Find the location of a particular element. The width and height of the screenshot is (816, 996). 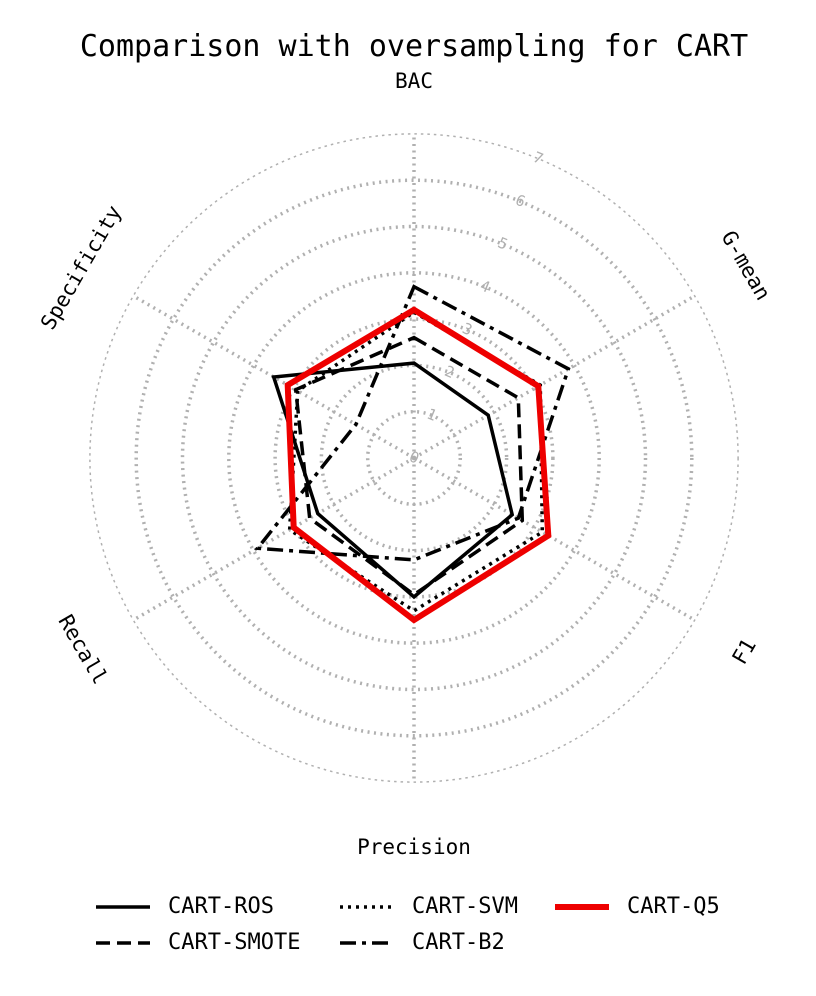

grid-circle is located at coordinates (414, 458).